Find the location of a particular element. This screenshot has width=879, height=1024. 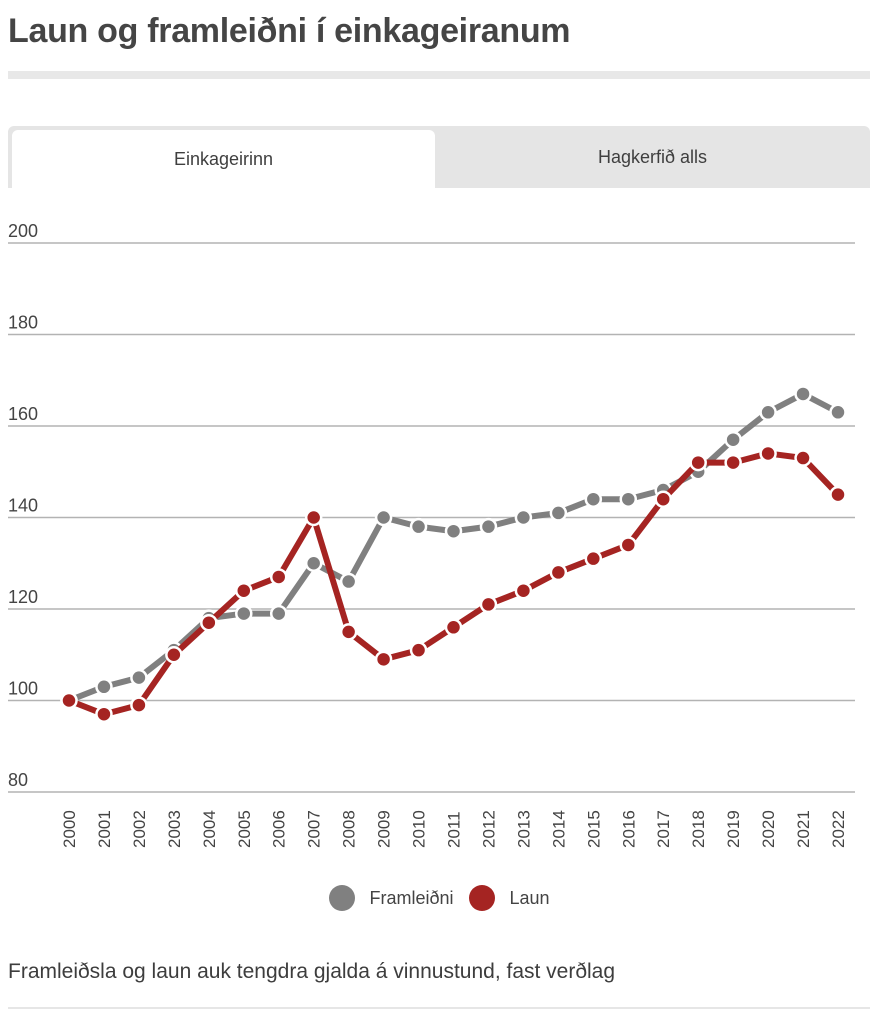

x-tick-label: 2006 is located at coordinates (279, 829).